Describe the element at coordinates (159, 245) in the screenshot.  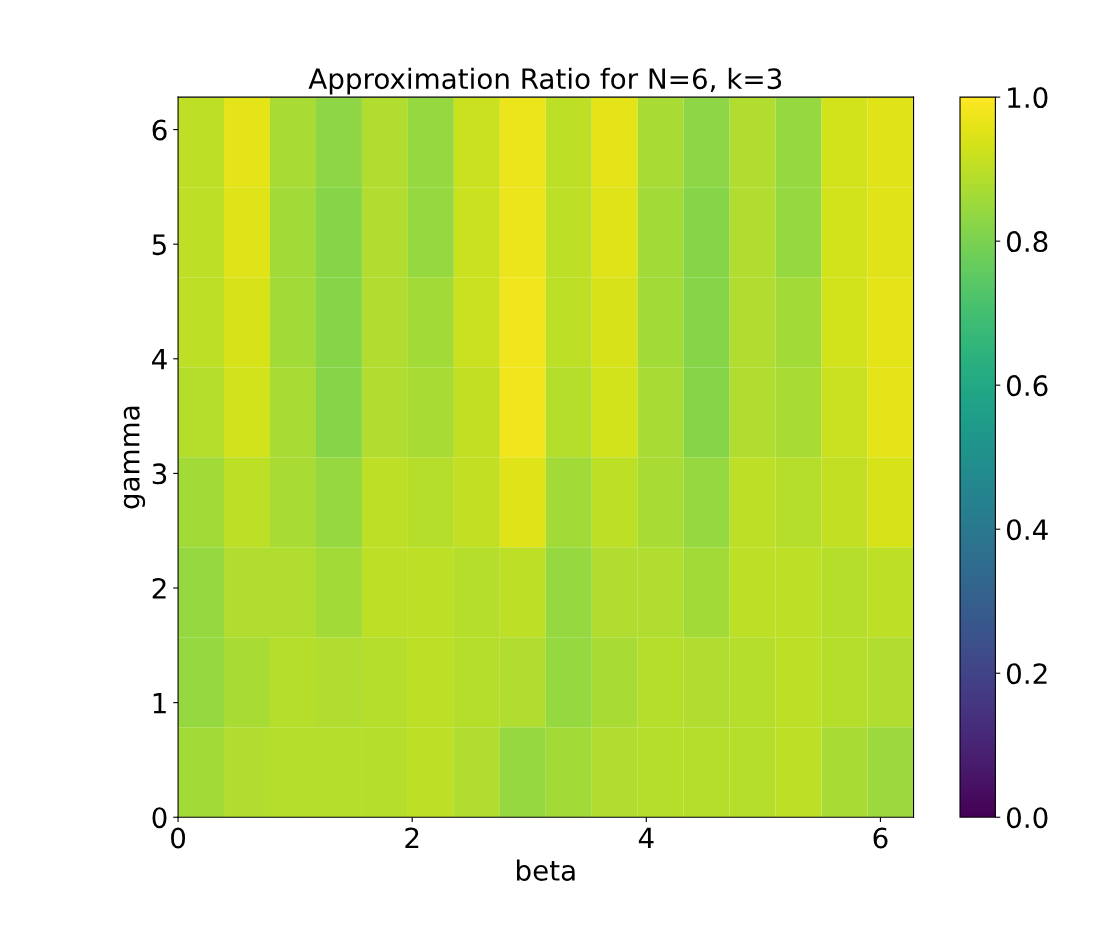
I see `y-tick-label: 5` at that location.